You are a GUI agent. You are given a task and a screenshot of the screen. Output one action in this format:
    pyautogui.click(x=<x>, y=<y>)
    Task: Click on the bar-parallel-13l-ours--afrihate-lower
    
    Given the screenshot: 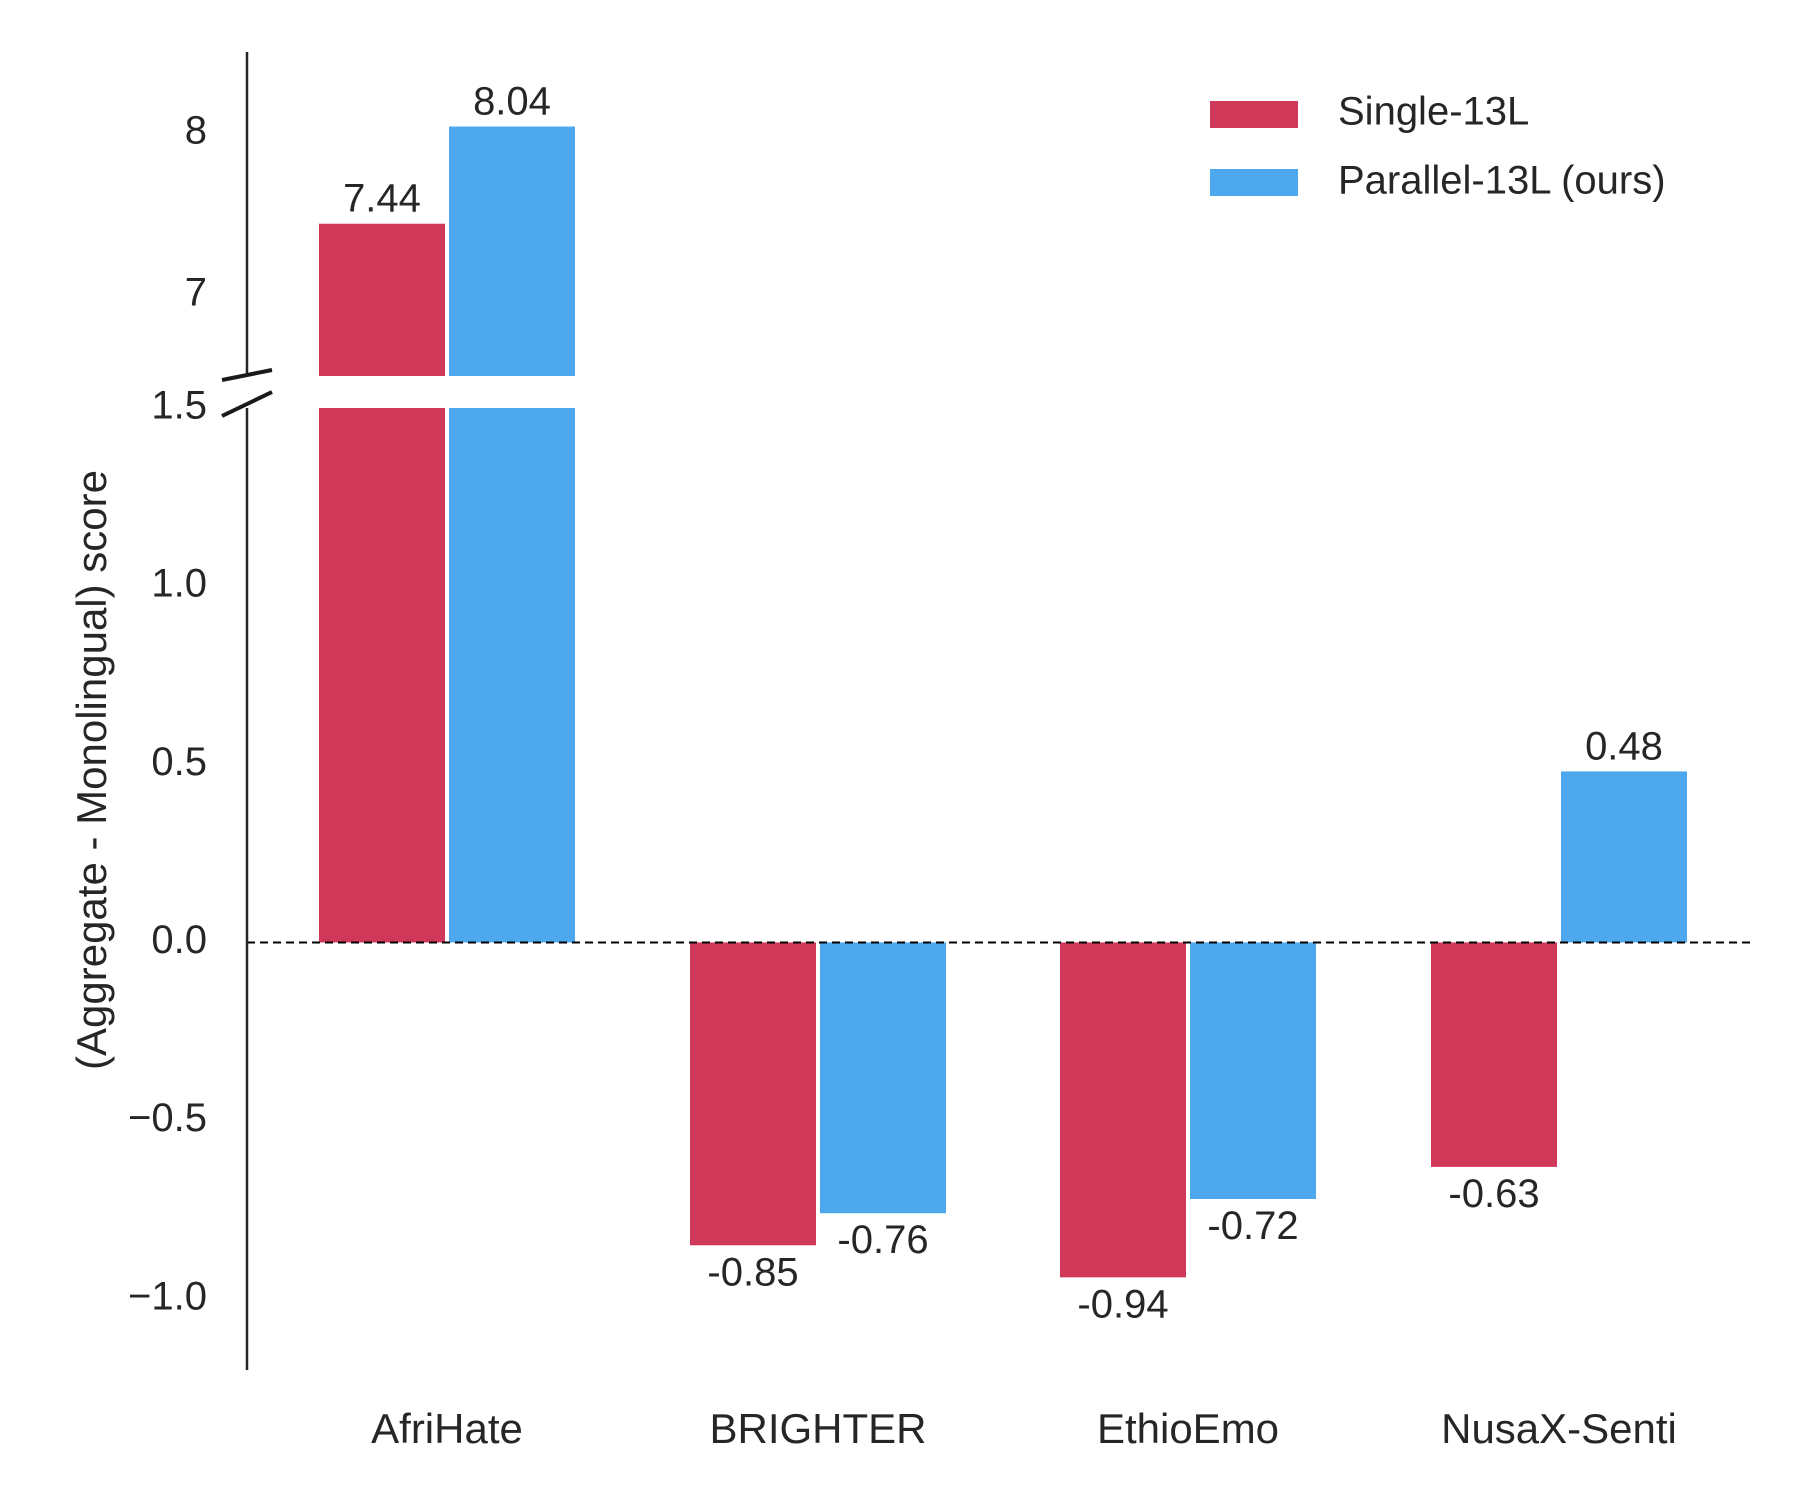 What is the action you would take?
    pyautogui.click(x=512, y=675)
    